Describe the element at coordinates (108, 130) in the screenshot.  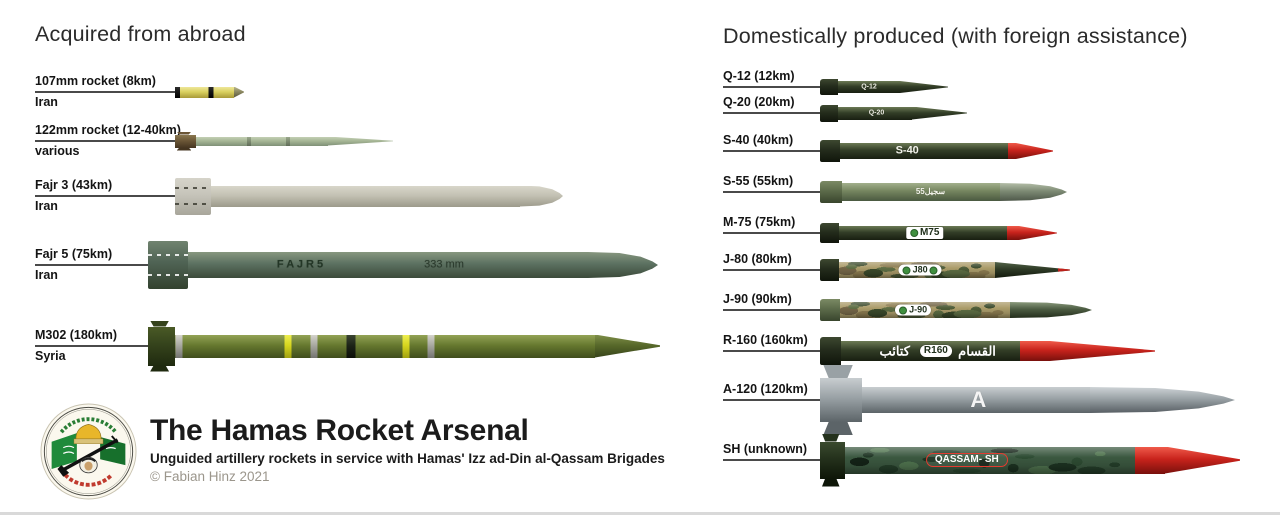
I see `rocket-name-label: 122mm rocket (12-40km)` at that location.